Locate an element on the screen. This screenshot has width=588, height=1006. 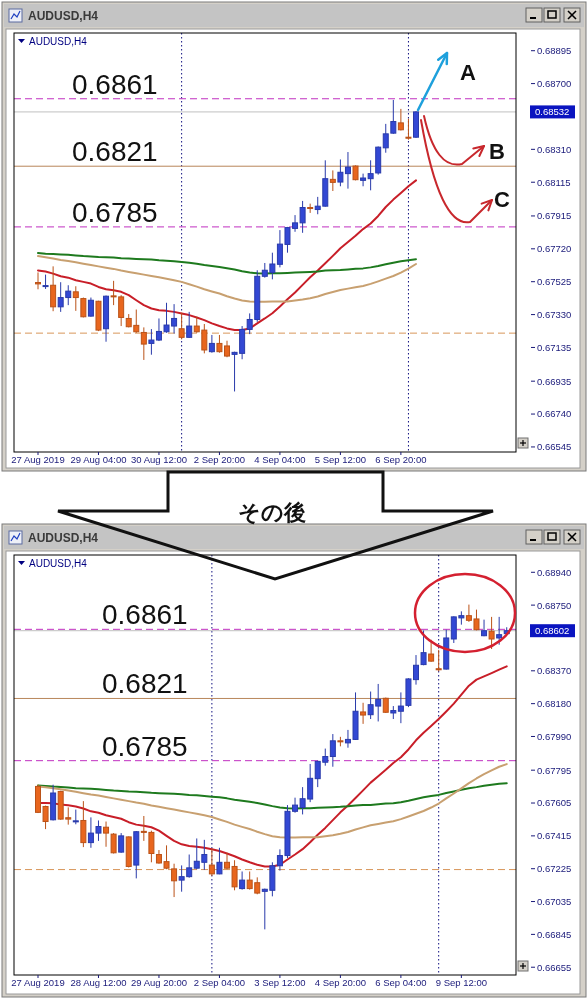
y-tick-label: 0.67990 is located at coordinates (554, 736).